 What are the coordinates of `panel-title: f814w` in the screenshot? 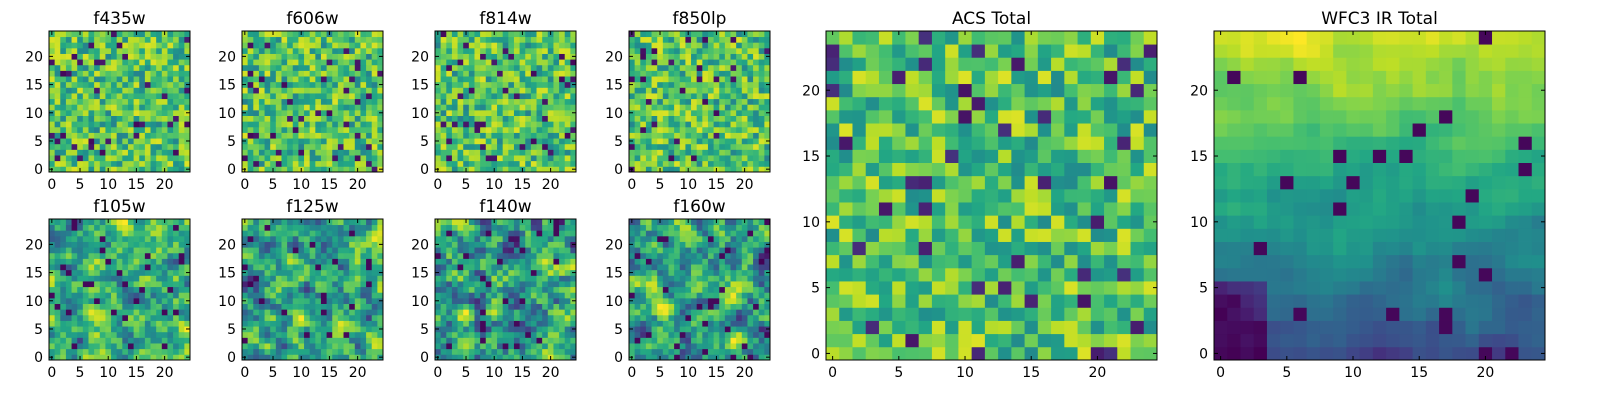 It's located at (505, 19).